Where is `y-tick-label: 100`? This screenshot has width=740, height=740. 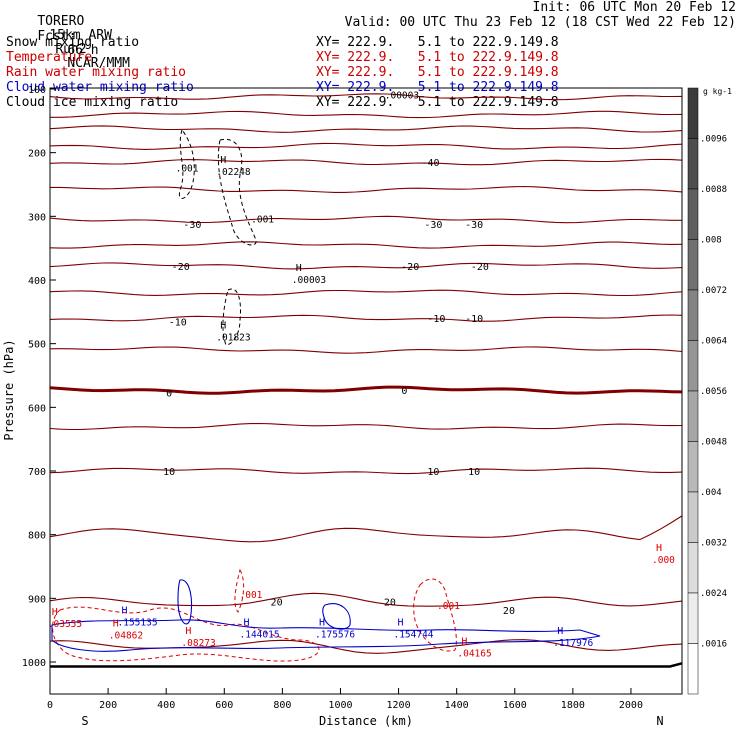 y-tick-label: 100 is located at coordinates (37, 90).